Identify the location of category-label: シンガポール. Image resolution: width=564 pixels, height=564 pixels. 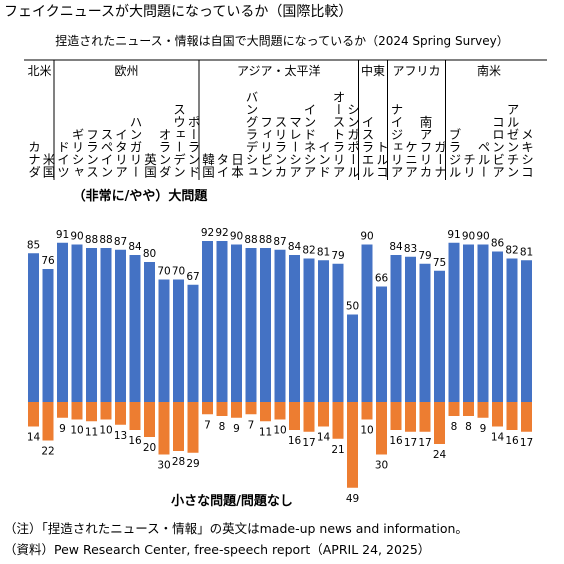
(352, 140).